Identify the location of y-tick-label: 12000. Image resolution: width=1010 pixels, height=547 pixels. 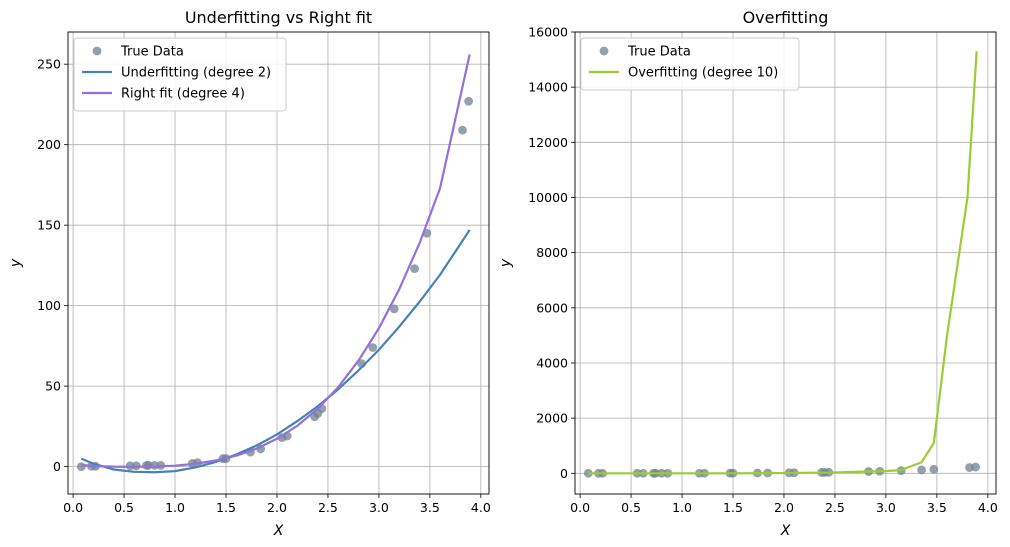
(548, 142).